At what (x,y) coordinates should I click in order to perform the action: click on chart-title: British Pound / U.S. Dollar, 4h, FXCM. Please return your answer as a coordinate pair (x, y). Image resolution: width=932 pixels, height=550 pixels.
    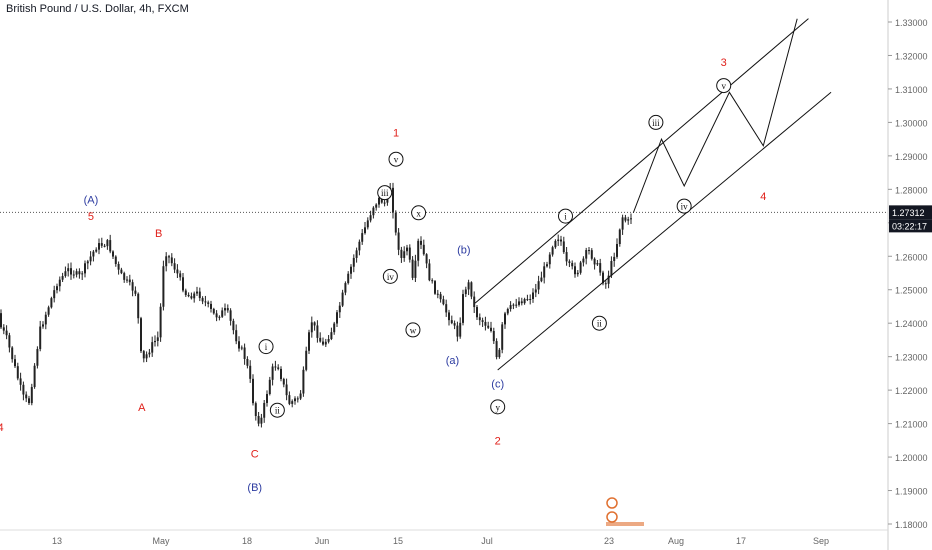
    Looking at the image, I should click on (97, 9).